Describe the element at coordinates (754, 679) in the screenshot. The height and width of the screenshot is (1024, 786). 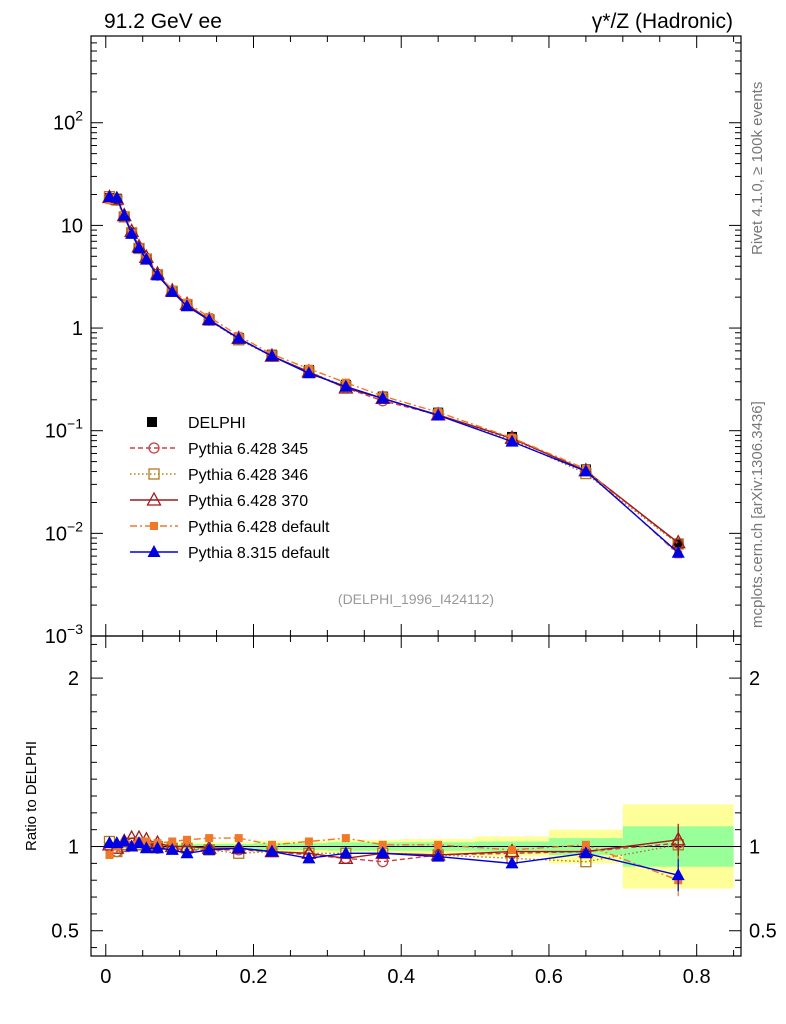
I see `ratio-ytick-label-right: 2` at that location.